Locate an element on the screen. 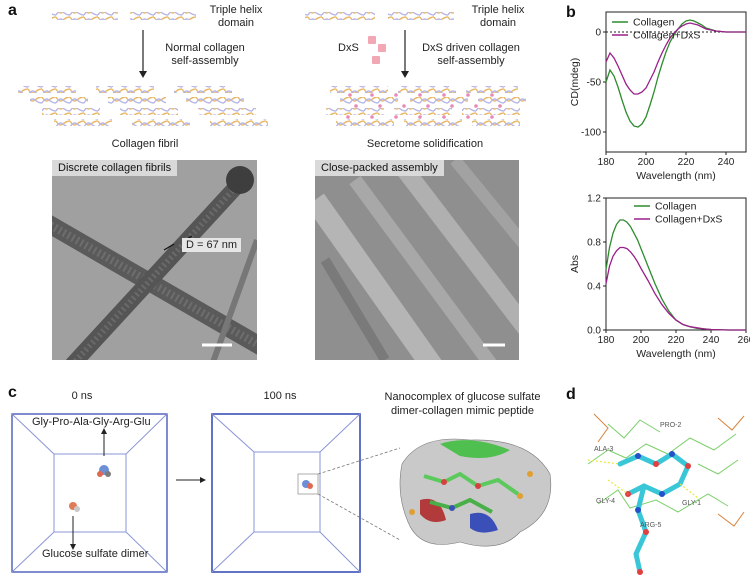 The height and width of the screenshot is (584, 750). collagen-fibril-label: Collagen fibril is located at coordinates (145, 144).